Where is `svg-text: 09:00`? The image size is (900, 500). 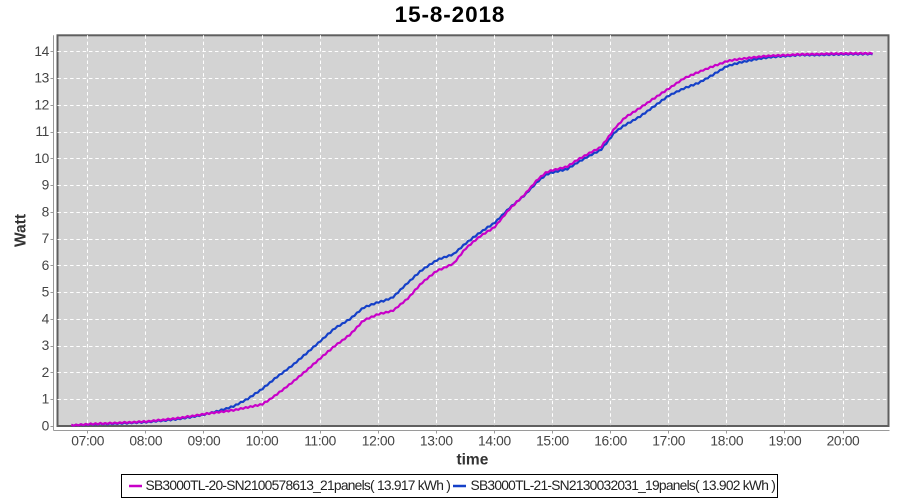
svg-text: 09:00 is located at coordinates (204, 441).